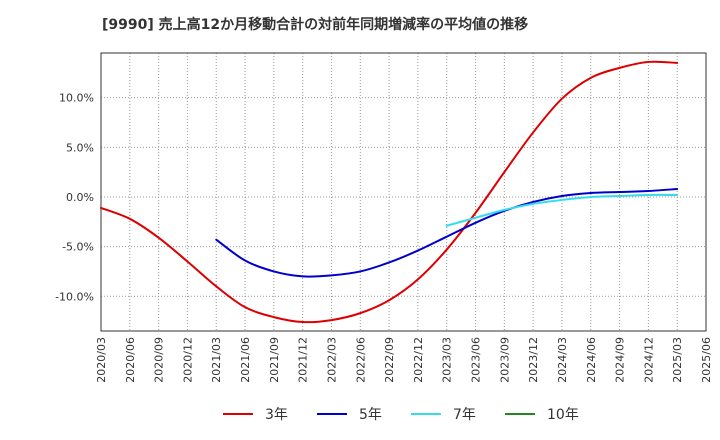 Image resolution: width=720 pixels, height=440 pixels. Describe the element at coordinates (274, 360) in the screenshot. I see `x-tick-label: 2021/09` at that location.